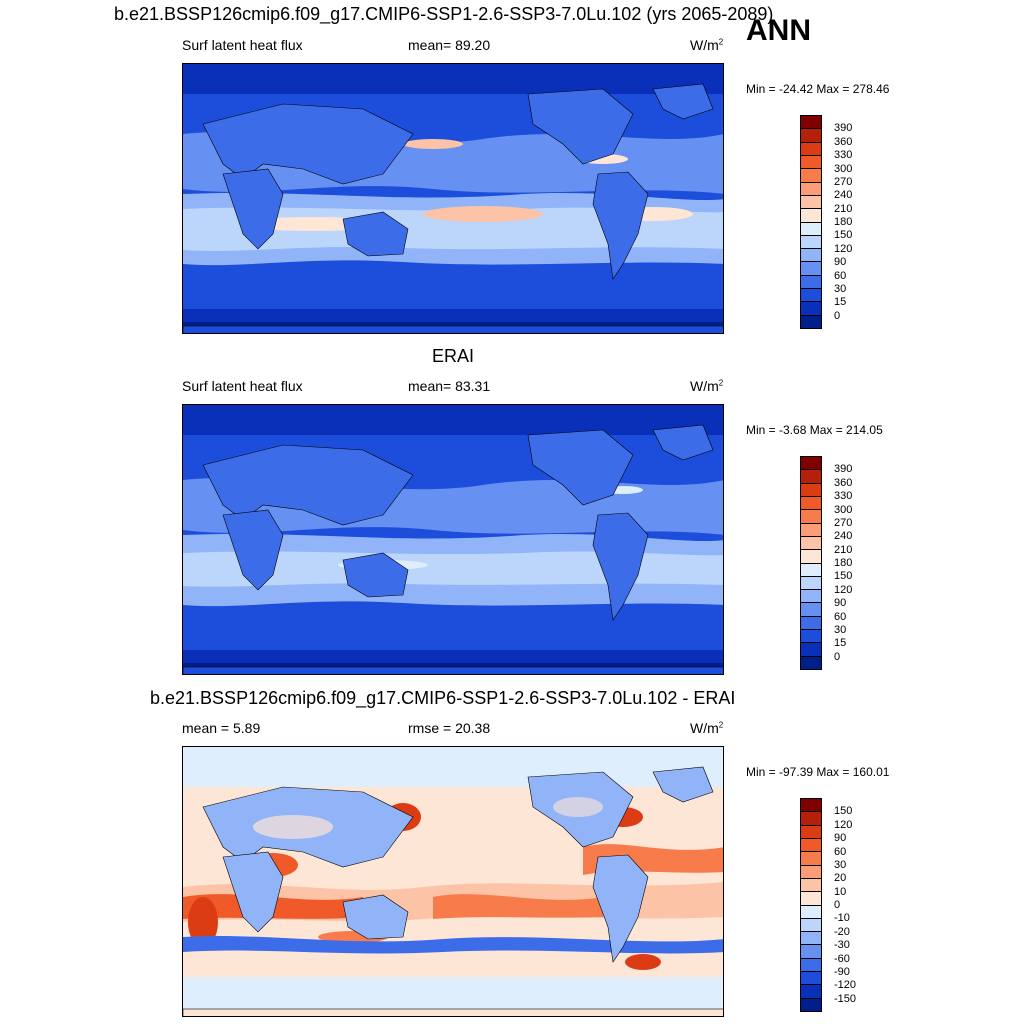  I want to click on panel2-minmax-label: Min = -3.68 Max = 214.05, so click(814, 430).